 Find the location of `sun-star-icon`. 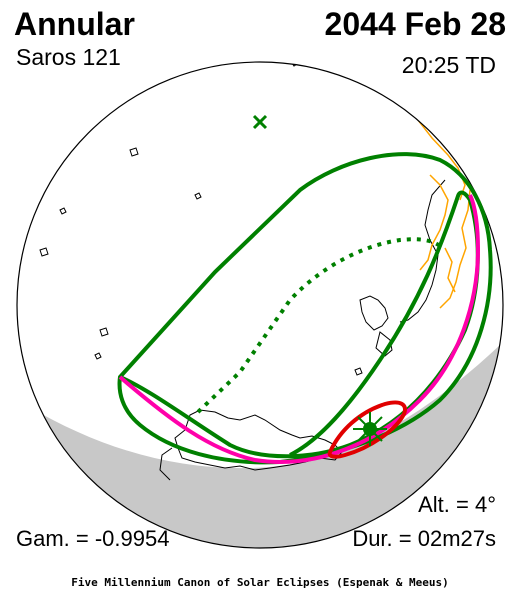

sun-star-icon is located at coordinates (370, 429).